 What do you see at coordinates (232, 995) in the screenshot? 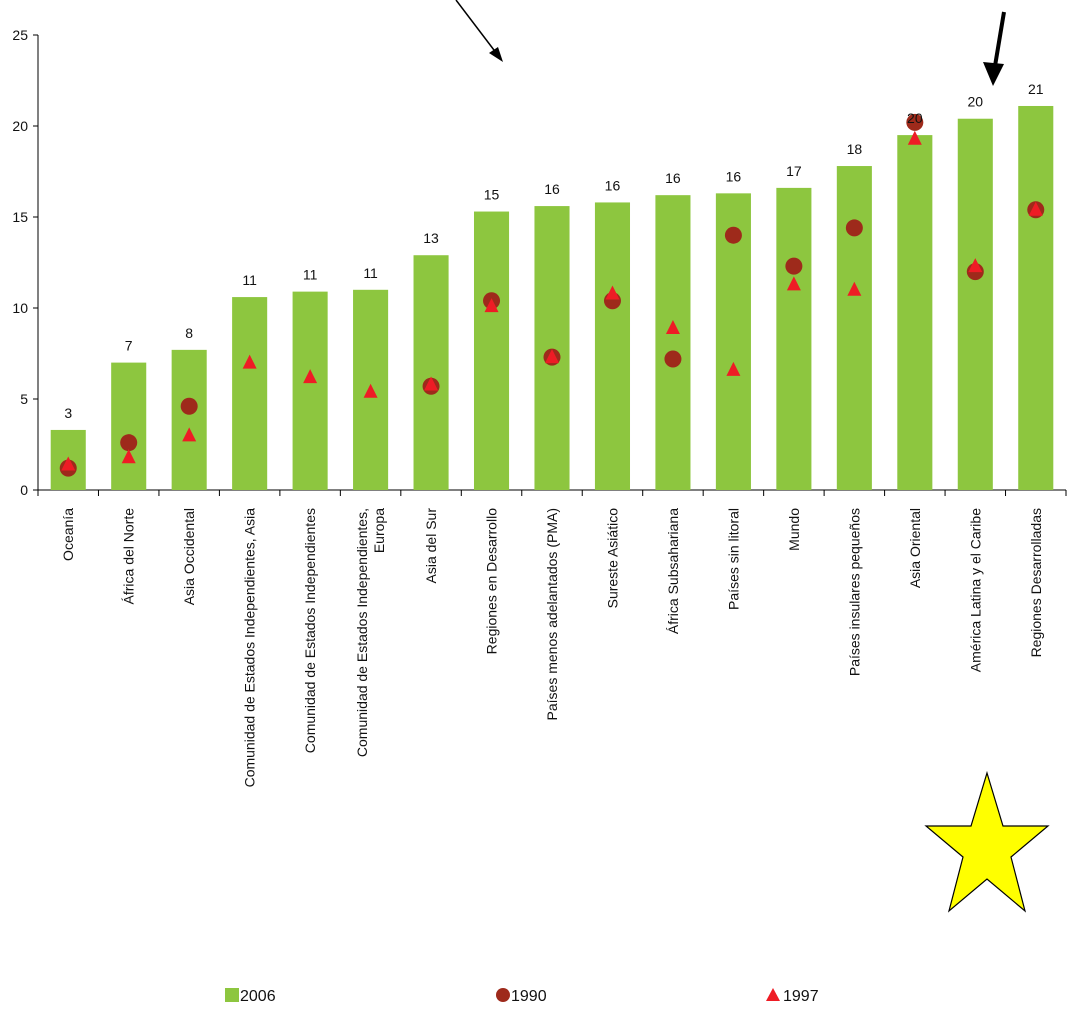
I see `legend-swatch-2006` at bounding box center [232, 995].